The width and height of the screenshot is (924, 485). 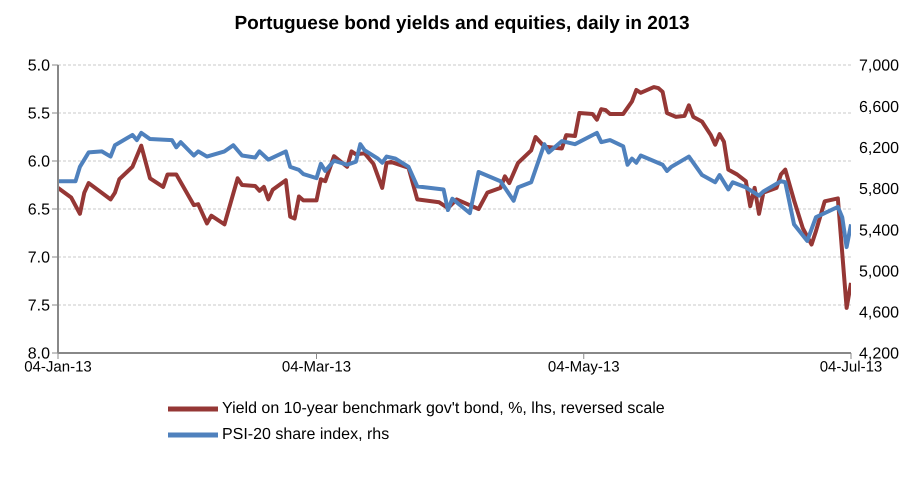 I want to click on y2-tick-label: 6,200, so click(x=879, y=148).